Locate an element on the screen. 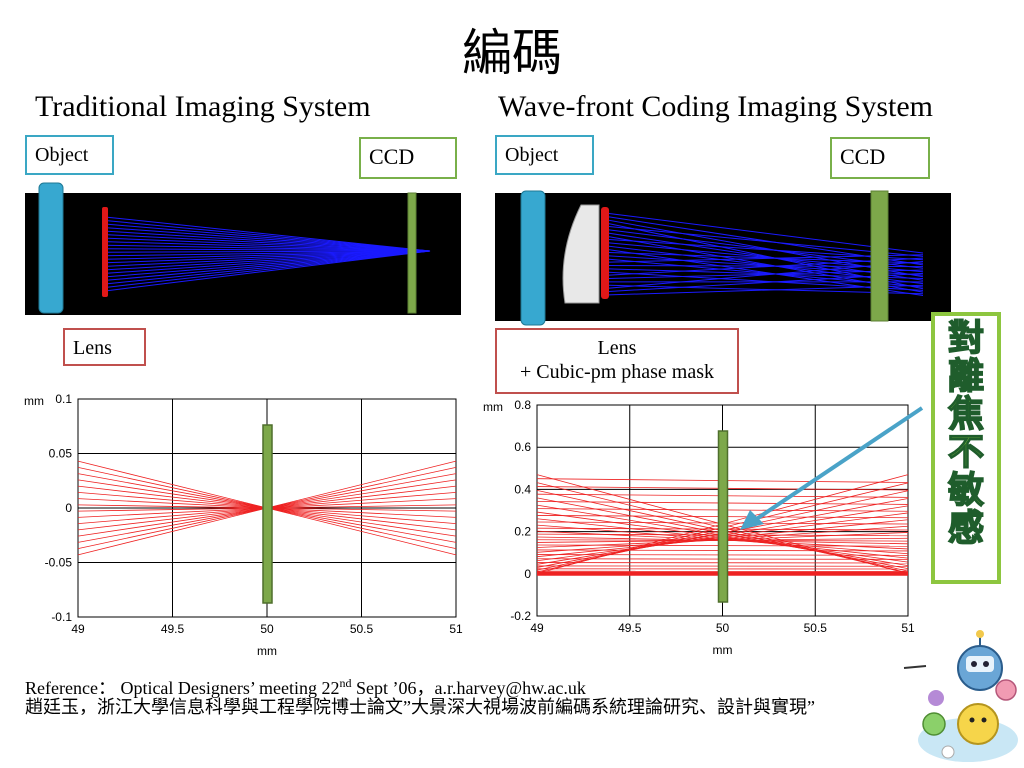  right-ccd-label-text: CCD is located at coordinates (863, 156).